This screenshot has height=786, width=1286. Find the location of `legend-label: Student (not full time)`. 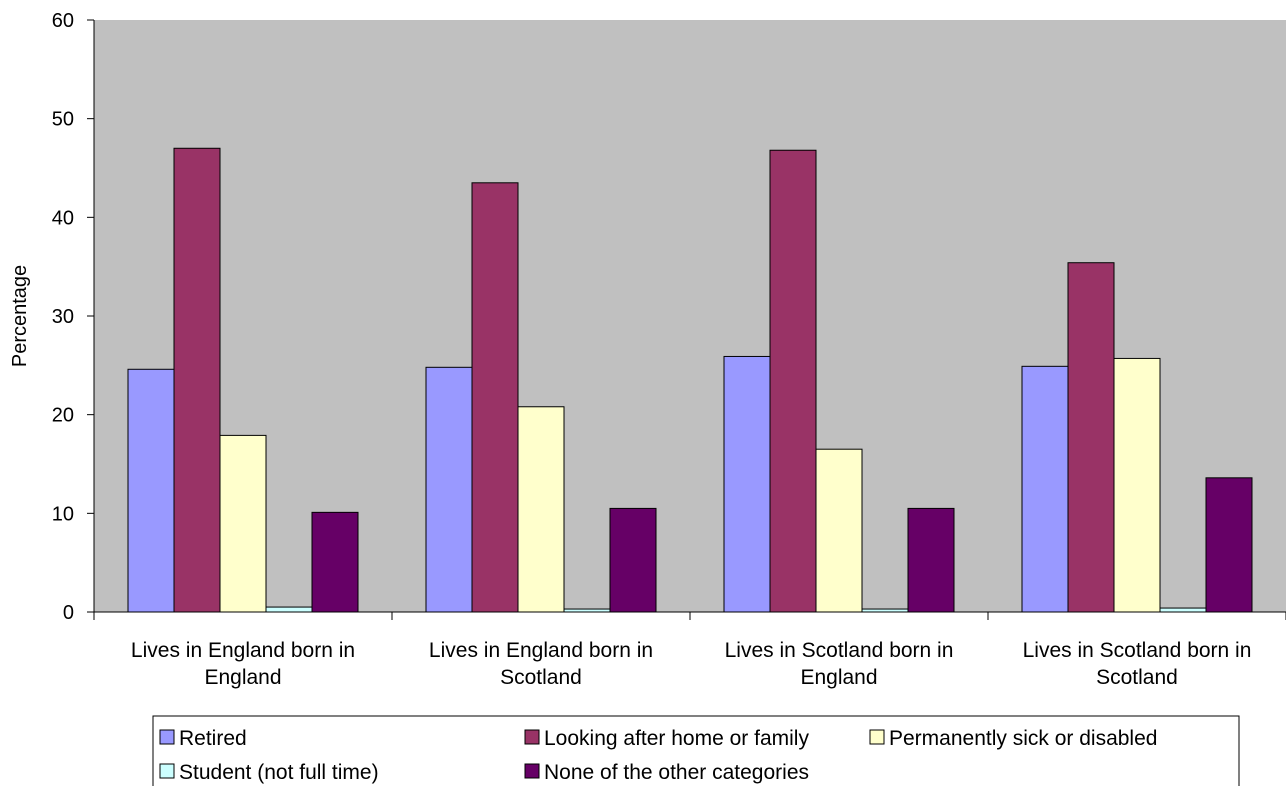

legend-label: Student (not full time) is located at coordinates (279, 772).